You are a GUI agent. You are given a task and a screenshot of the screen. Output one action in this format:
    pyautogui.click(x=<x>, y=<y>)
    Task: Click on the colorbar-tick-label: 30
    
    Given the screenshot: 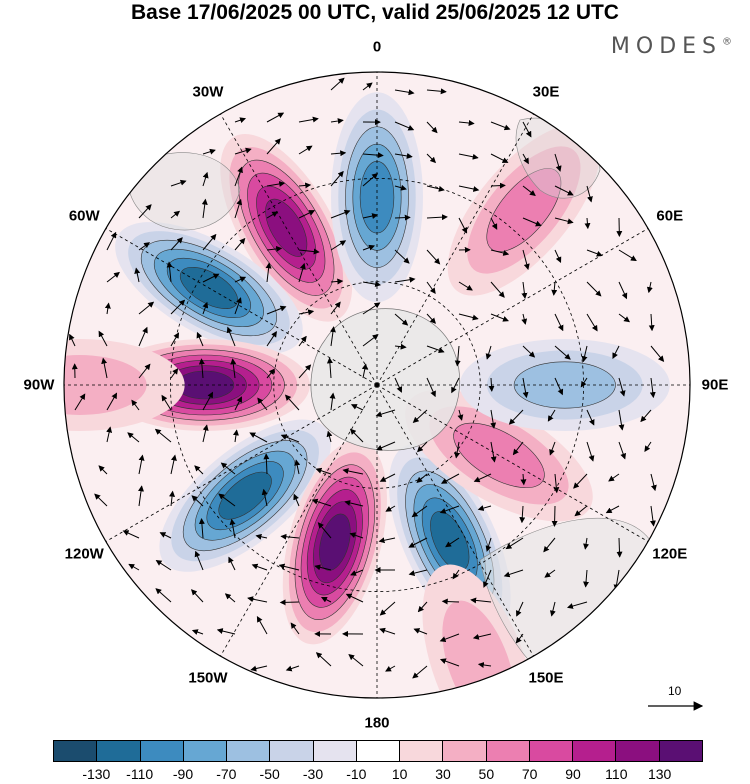 What is the action you would take?
    pyautogui.click(x=443, y=774)
    